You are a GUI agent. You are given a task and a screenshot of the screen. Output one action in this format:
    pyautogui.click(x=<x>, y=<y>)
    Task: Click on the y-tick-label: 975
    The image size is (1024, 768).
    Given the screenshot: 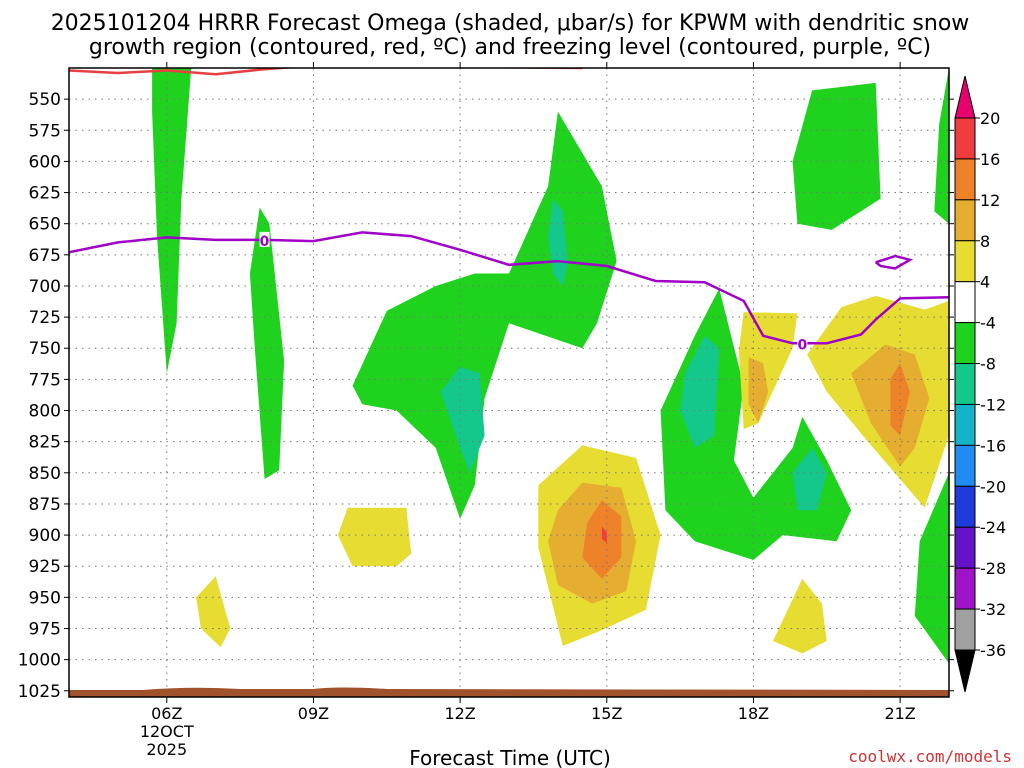 What is the action you would take?
    pyautogui.click(x=45, y=629)
    